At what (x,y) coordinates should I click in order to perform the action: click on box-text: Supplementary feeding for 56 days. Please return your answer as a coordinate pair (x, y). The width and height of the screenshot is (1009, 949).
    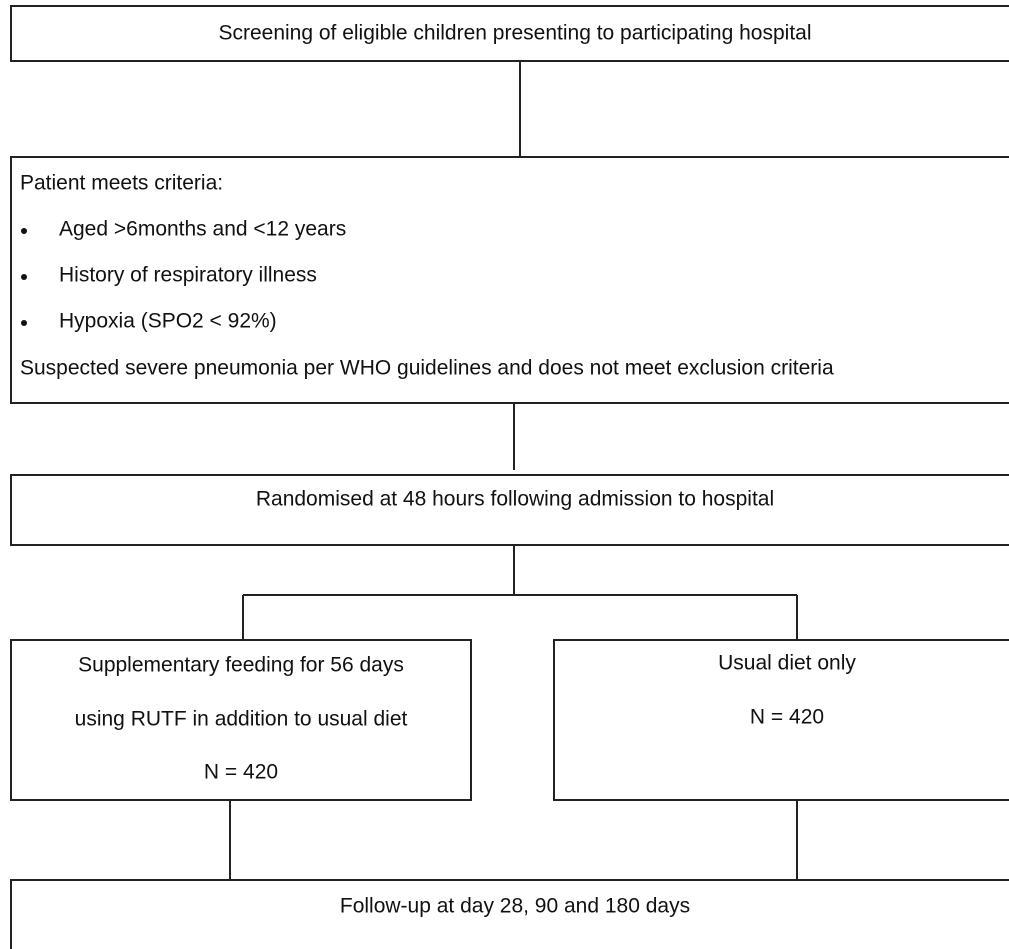
    Looking at the image, I should click on (241, 665).